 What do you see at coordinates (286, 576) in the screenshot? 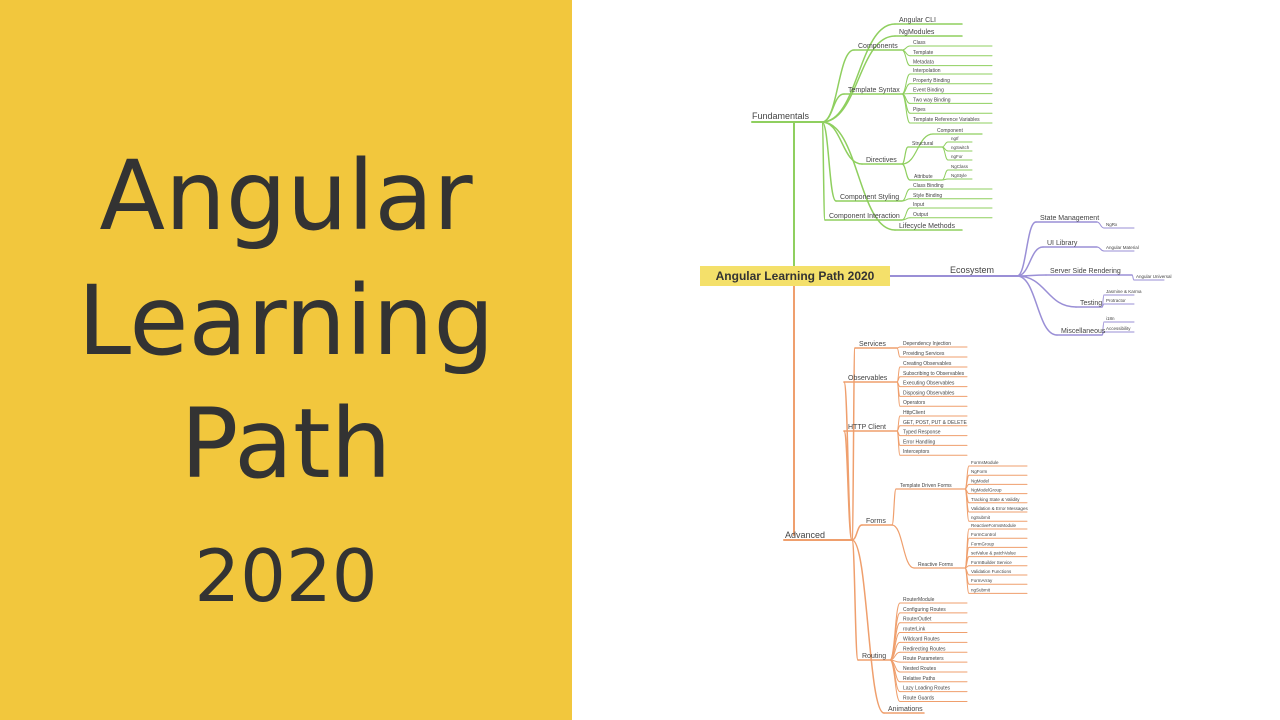
I see `title-year: 2020` at bounding box center [286, 576].